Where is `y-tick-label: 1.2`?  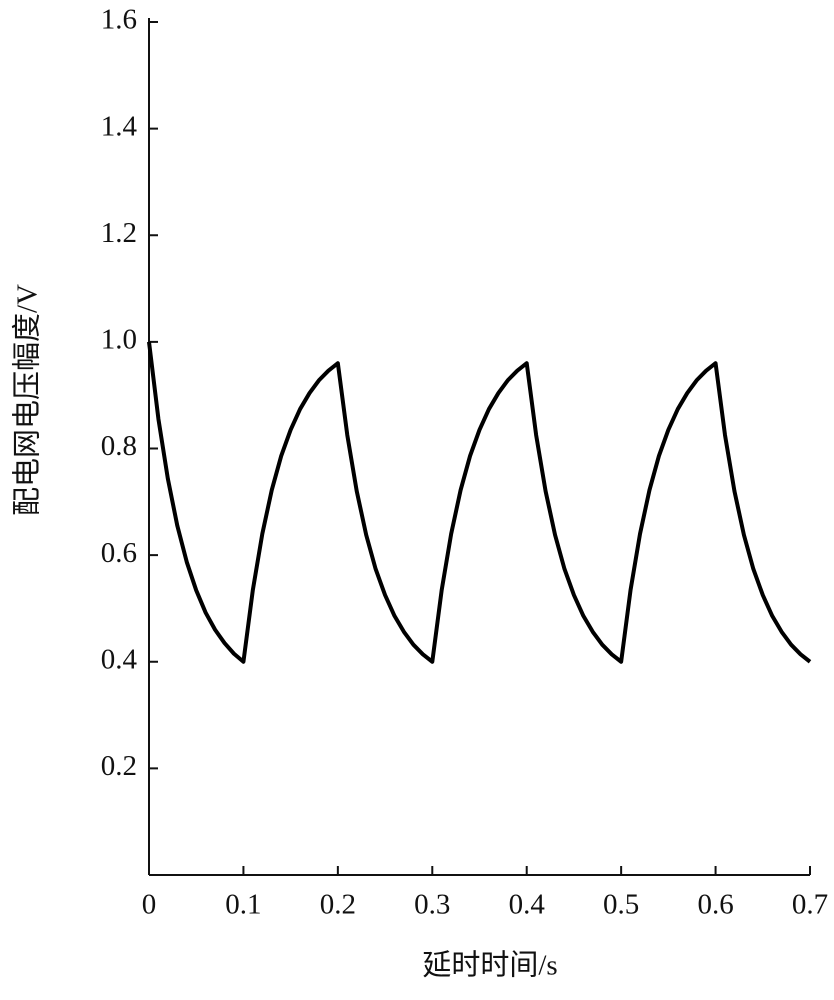 y-tick-label: 1.2 is located at coordinates (119, 233).